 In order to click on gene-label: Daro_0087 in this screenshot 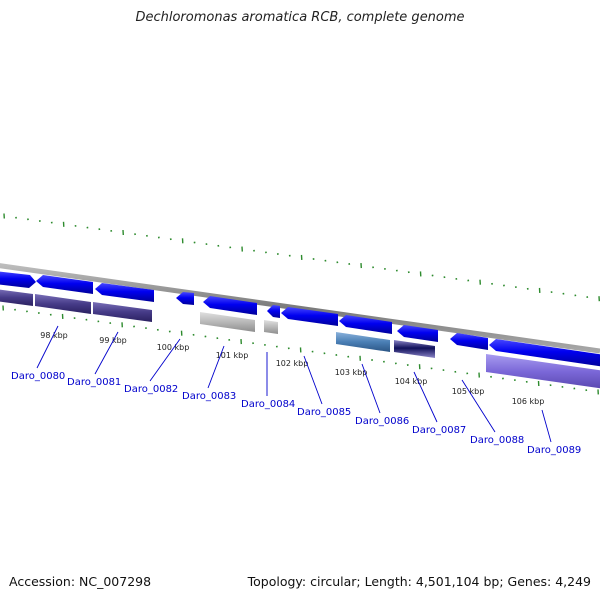, I will do `click(439, 430)`.